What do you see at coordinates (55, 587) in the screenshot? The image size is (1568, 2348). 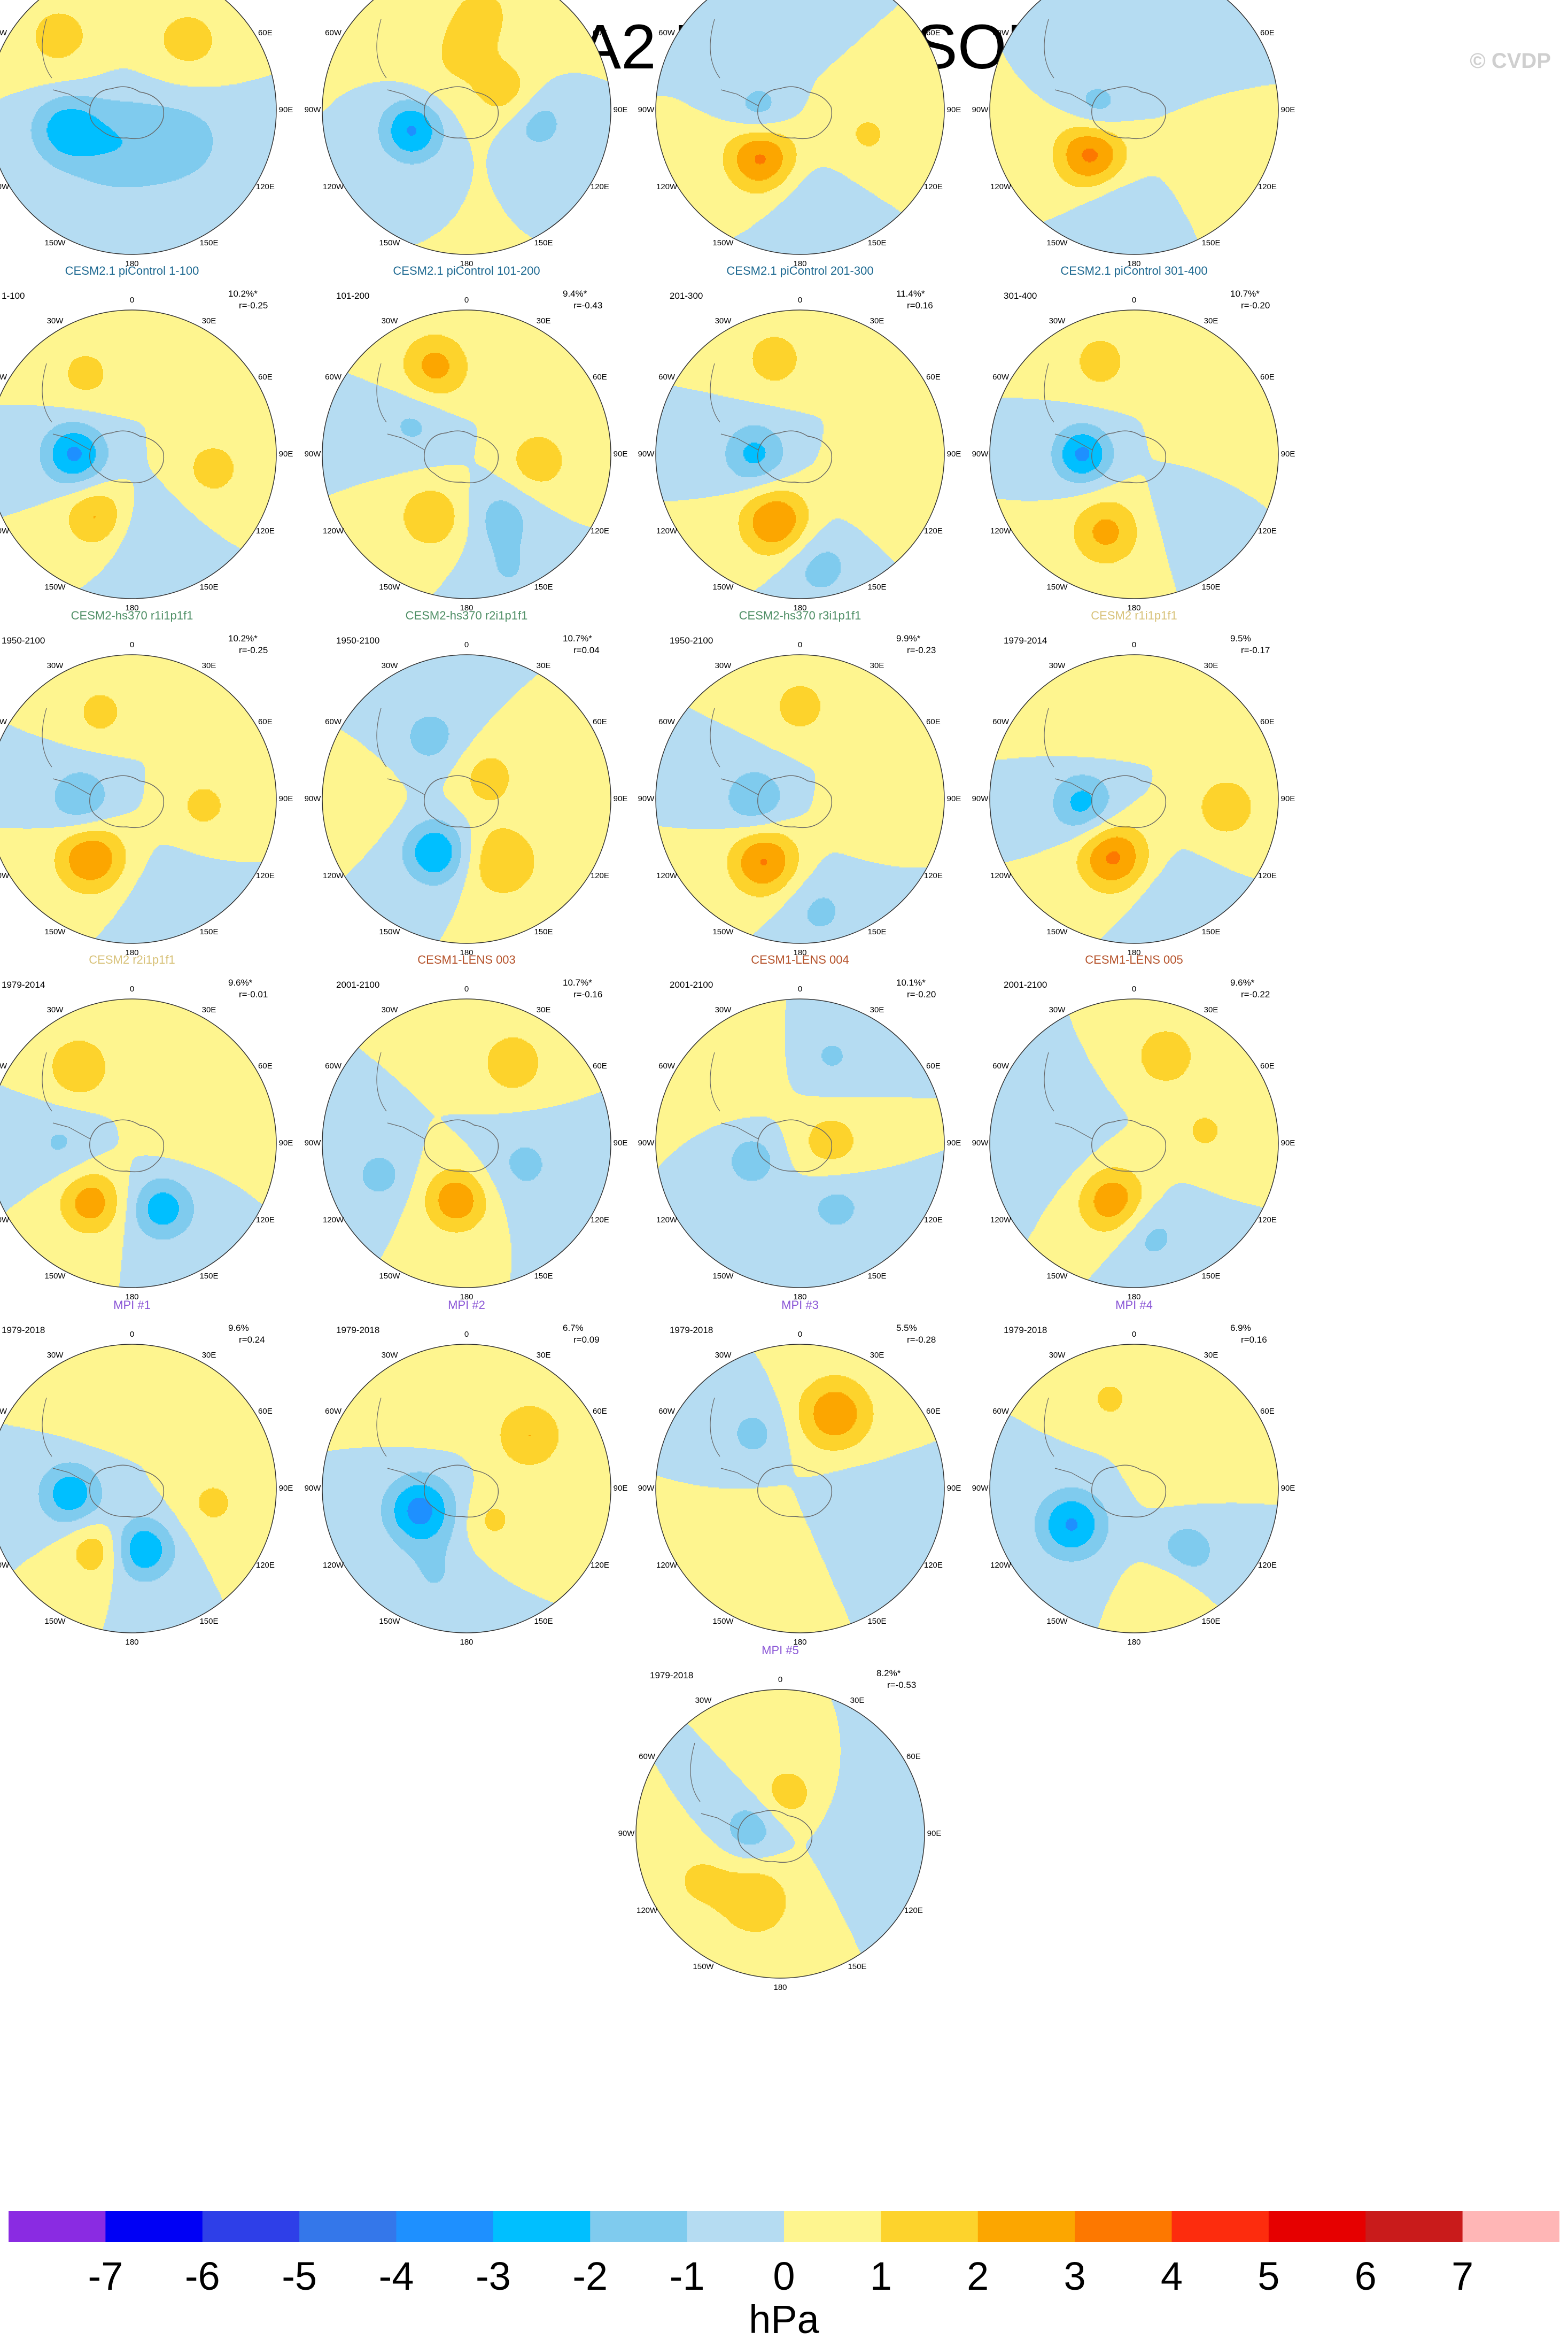 I see `longitude-label: 150W` at bounding box center [55, 587].